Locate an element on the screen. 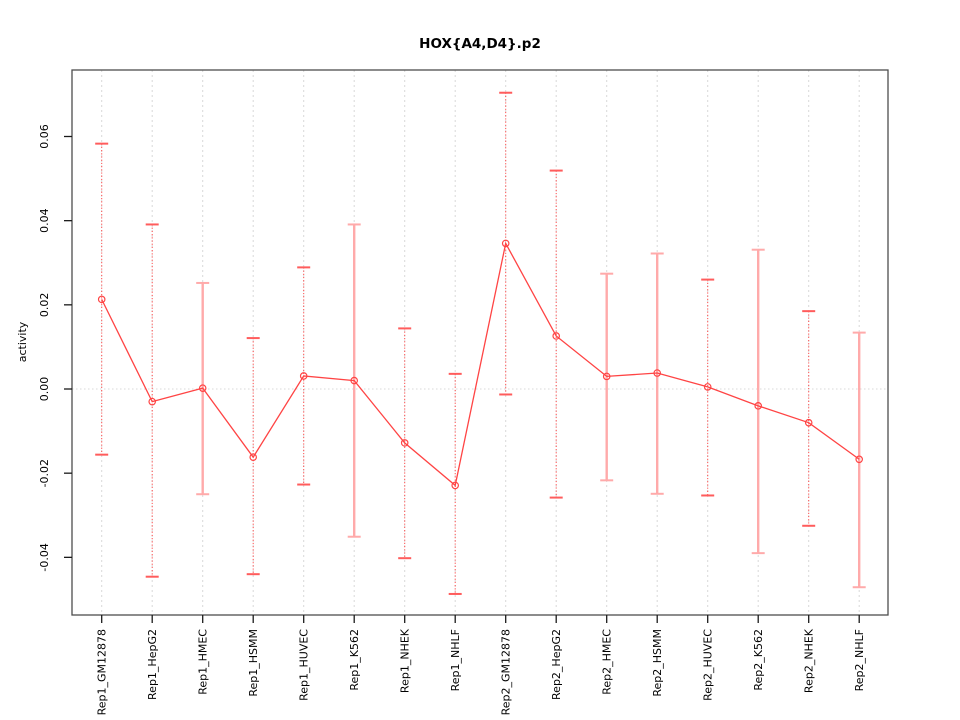 The image size is (960, 720). y-tick-label: 0.04 is located at coordinates (44, 220).